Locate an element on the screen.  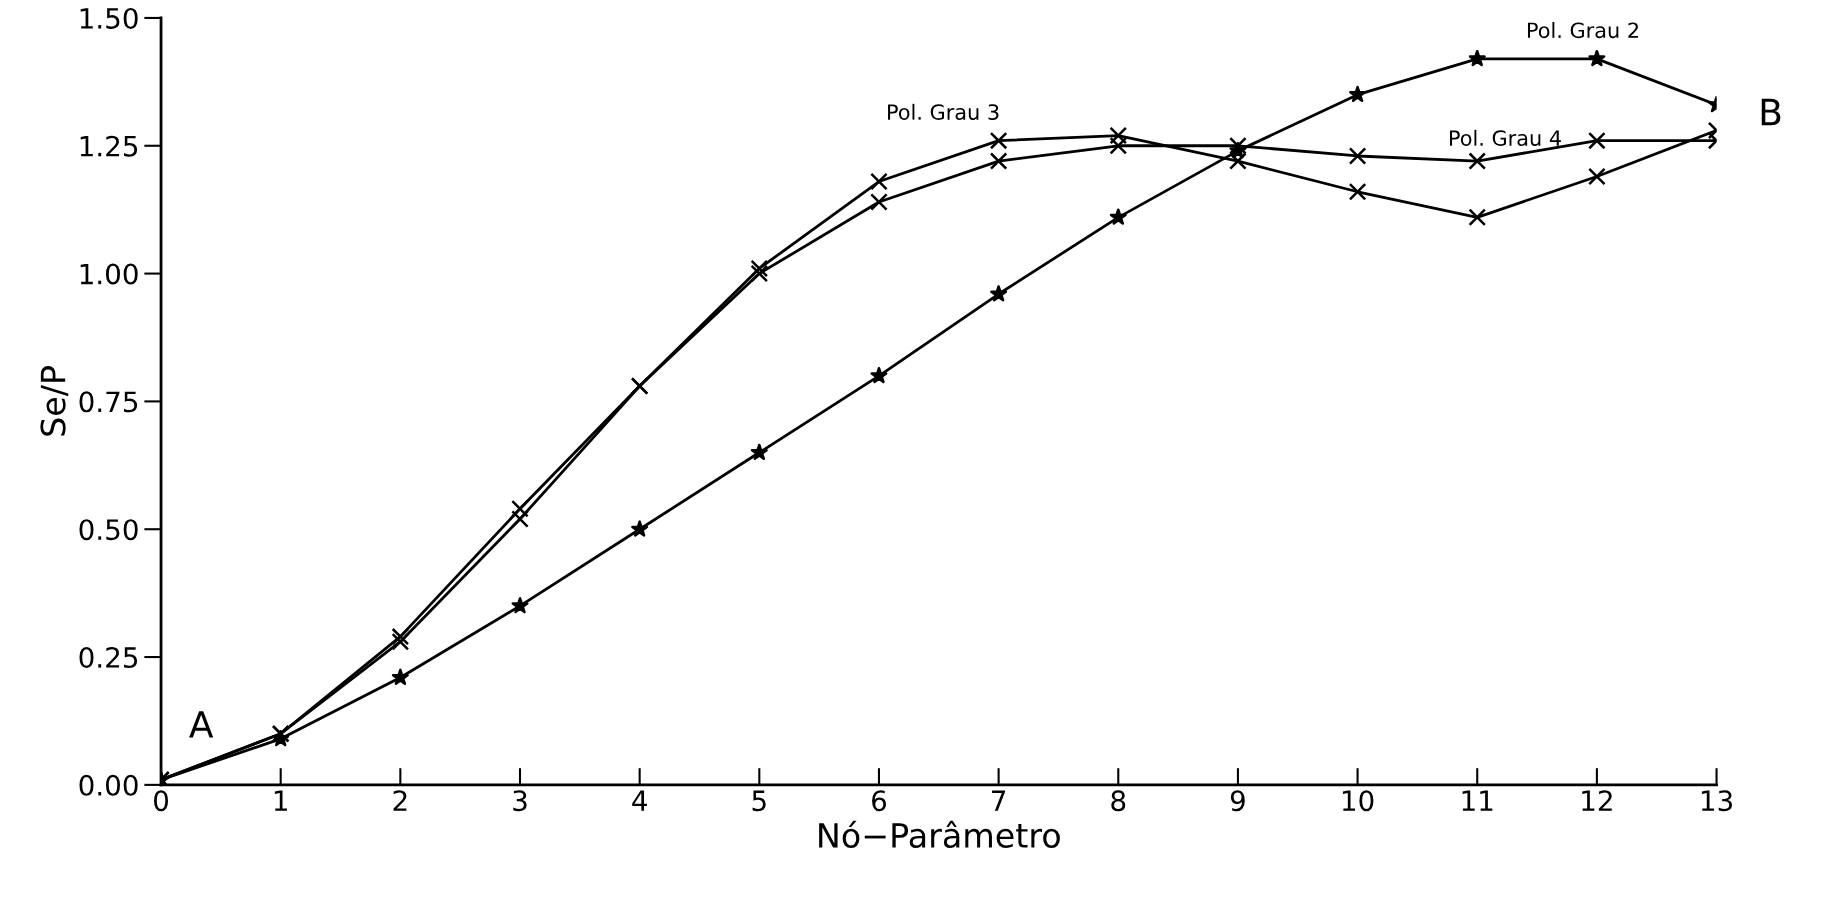
annotation: A is located at coordinates (201, 724).